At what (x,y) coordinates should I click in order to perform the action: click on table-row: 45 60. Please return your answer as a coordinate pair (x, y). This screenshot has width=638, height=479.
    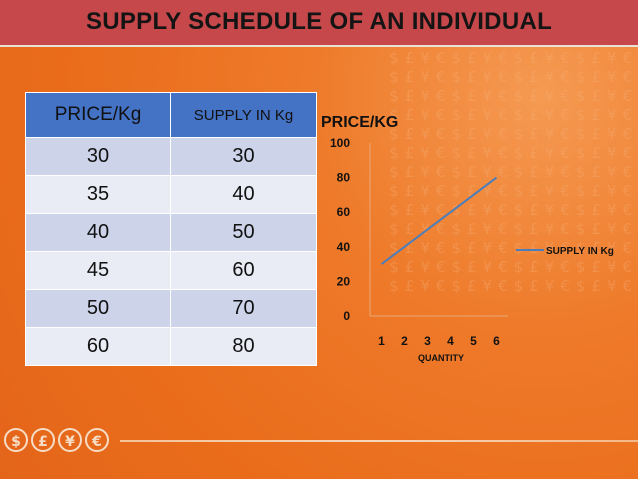
    Looking at the image, I should click on (171, 270).